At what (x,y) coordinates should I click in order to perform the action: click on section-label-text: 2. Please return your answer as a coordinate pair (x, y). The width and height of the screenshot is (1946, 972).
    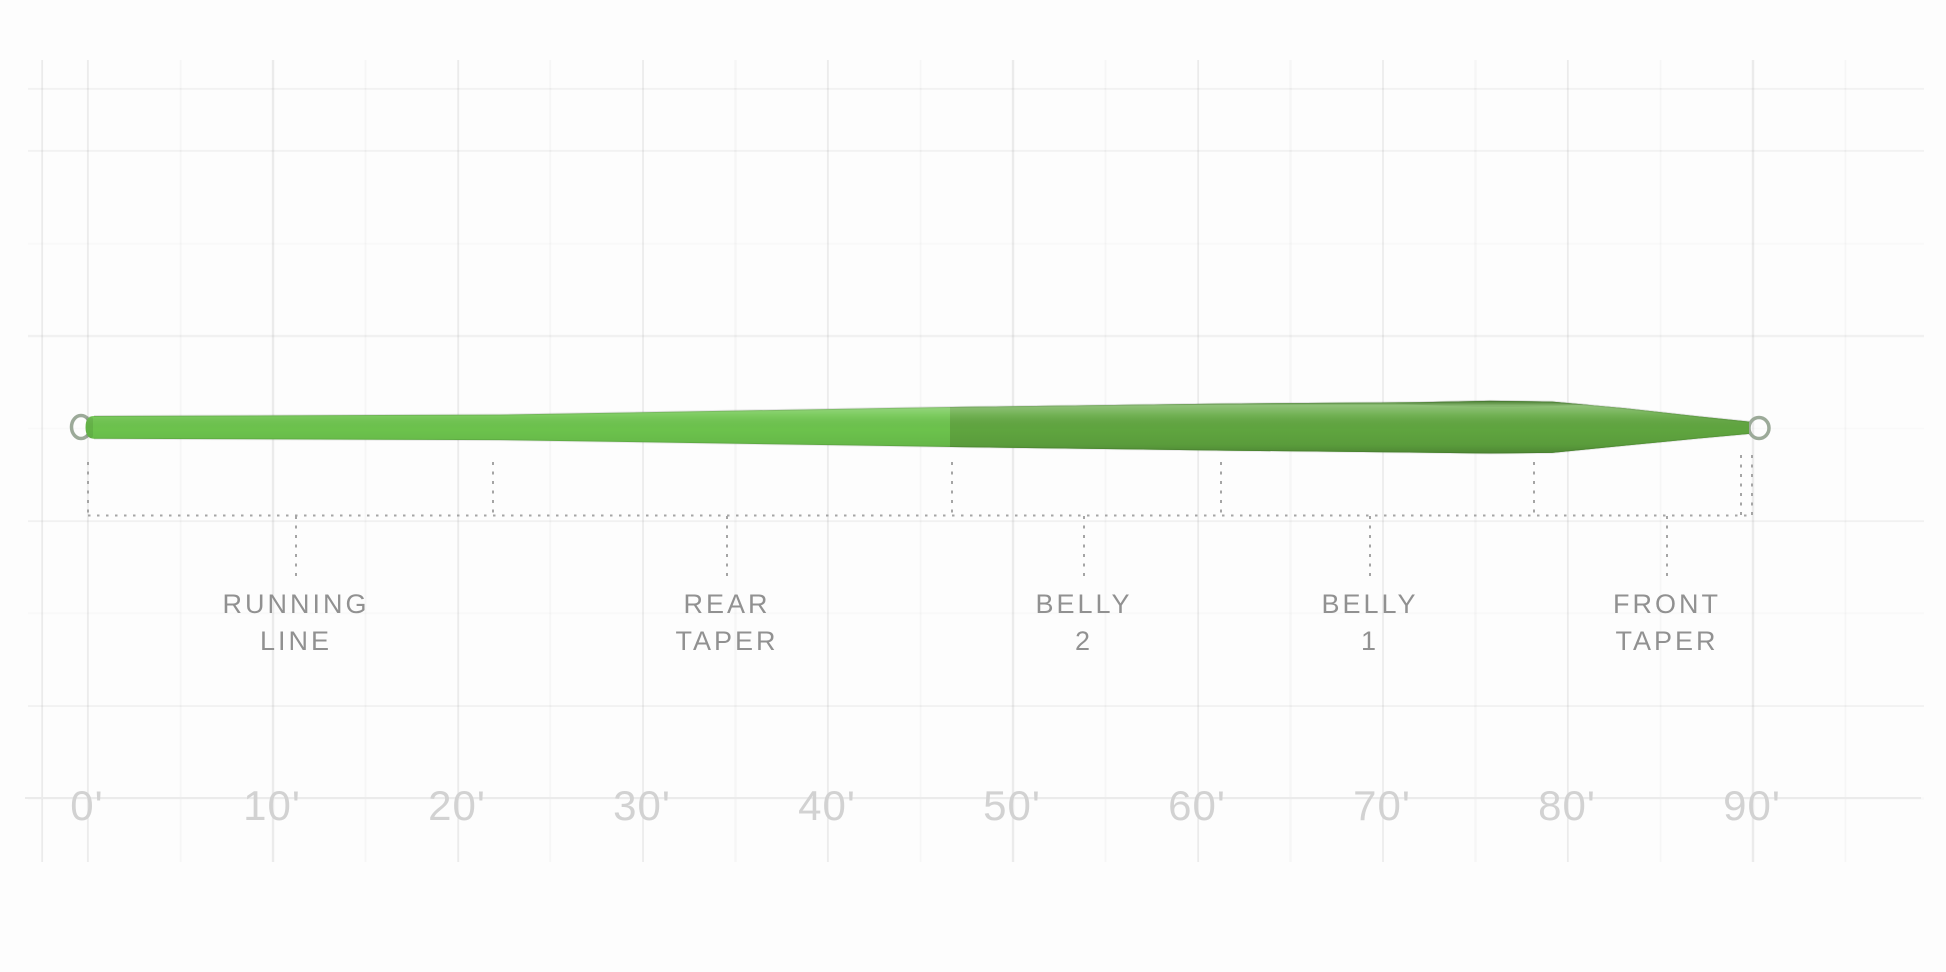
    Looking at the image, I should click on (1084, 641).